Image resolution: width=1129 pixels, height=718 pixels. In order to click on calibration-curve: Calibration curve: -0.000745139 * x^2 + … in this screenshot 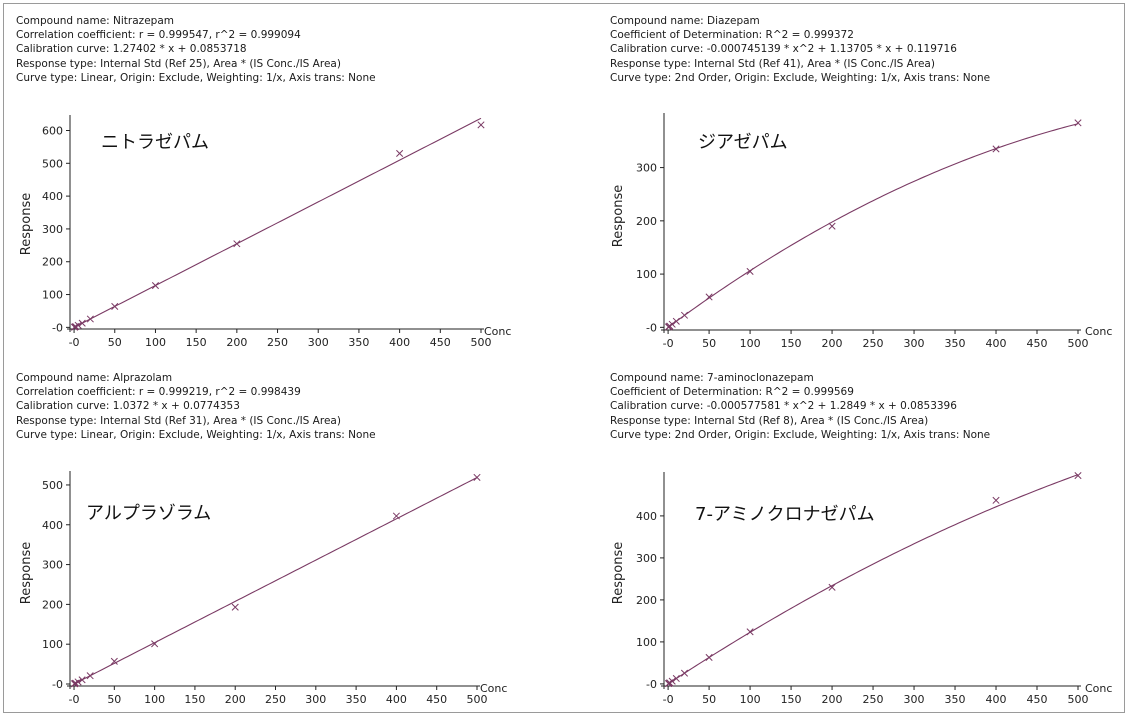, I will do `click(783, 49)`.